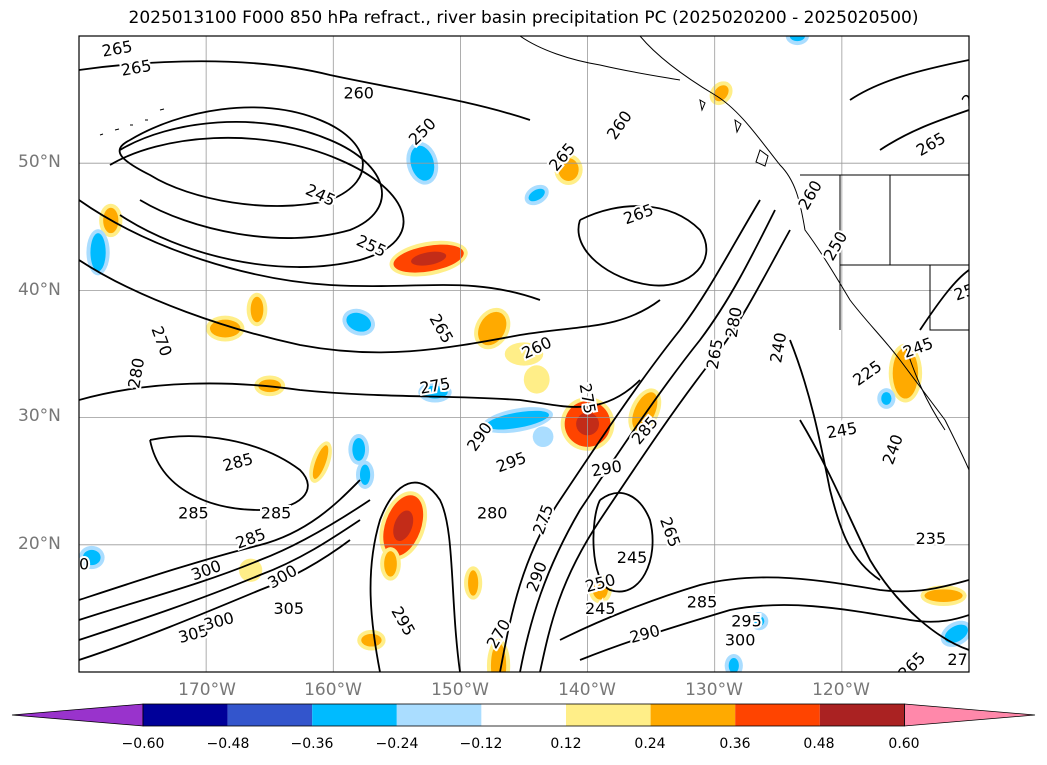 This screenshot has width=1047, height=765. I want to click on aleutian-islands, so click(132, 122).